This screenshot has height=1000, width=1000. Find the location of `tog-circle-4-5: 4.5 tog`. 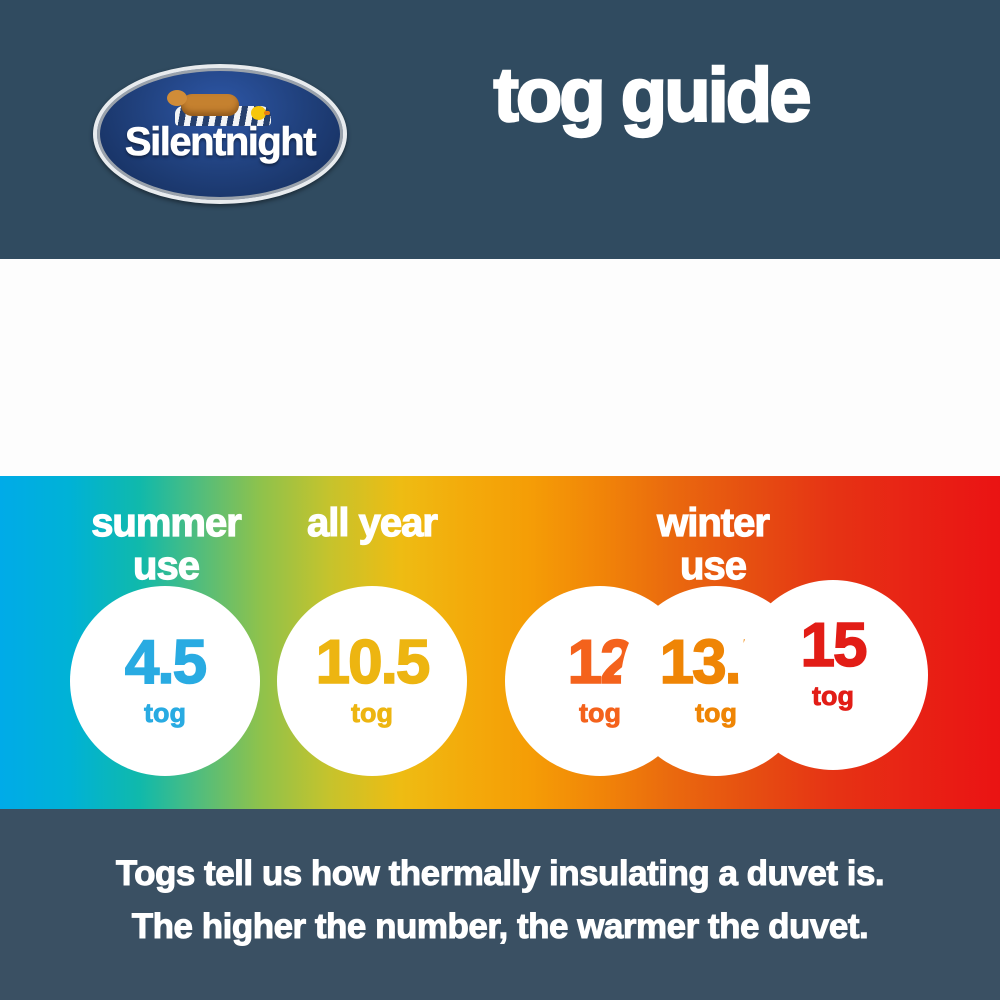

tog-circle-4-5: 4.5 tog is located at coordinates (165, 681).